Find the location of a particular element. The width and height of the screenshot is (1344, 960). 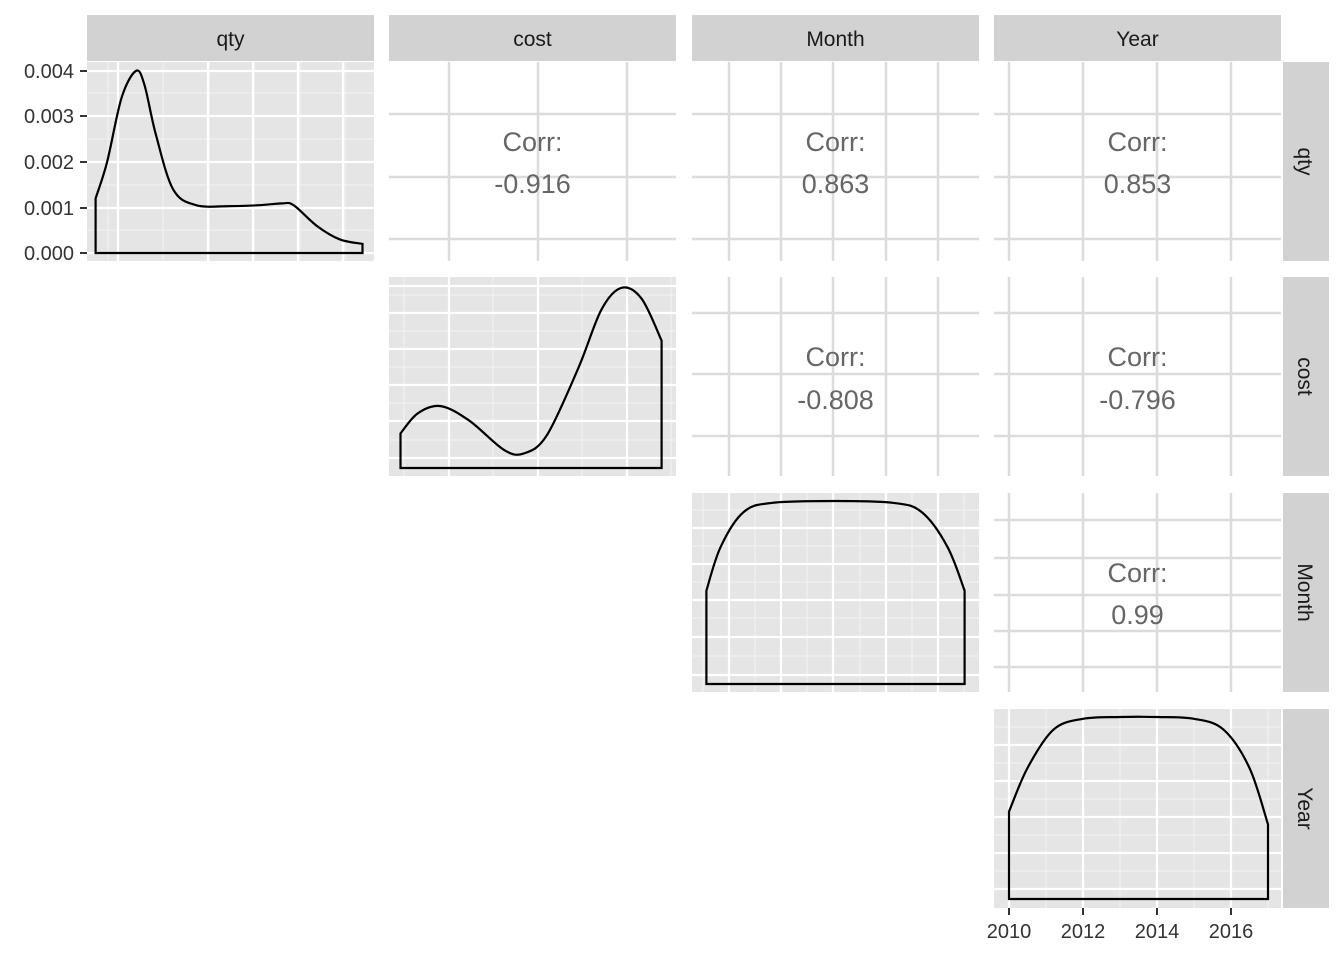

strip-cost-bg is located at coordinates (532, 38).